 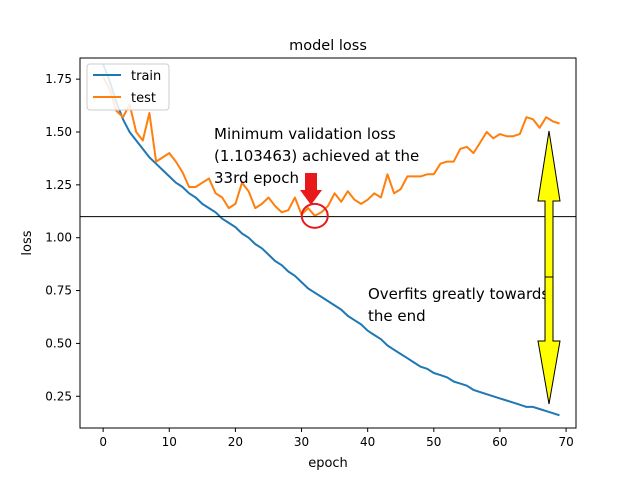 What do you see at coordinates (103, 442) in the screenshot?
I see `x-tick-label: 0` at bounding box center [103, 442].